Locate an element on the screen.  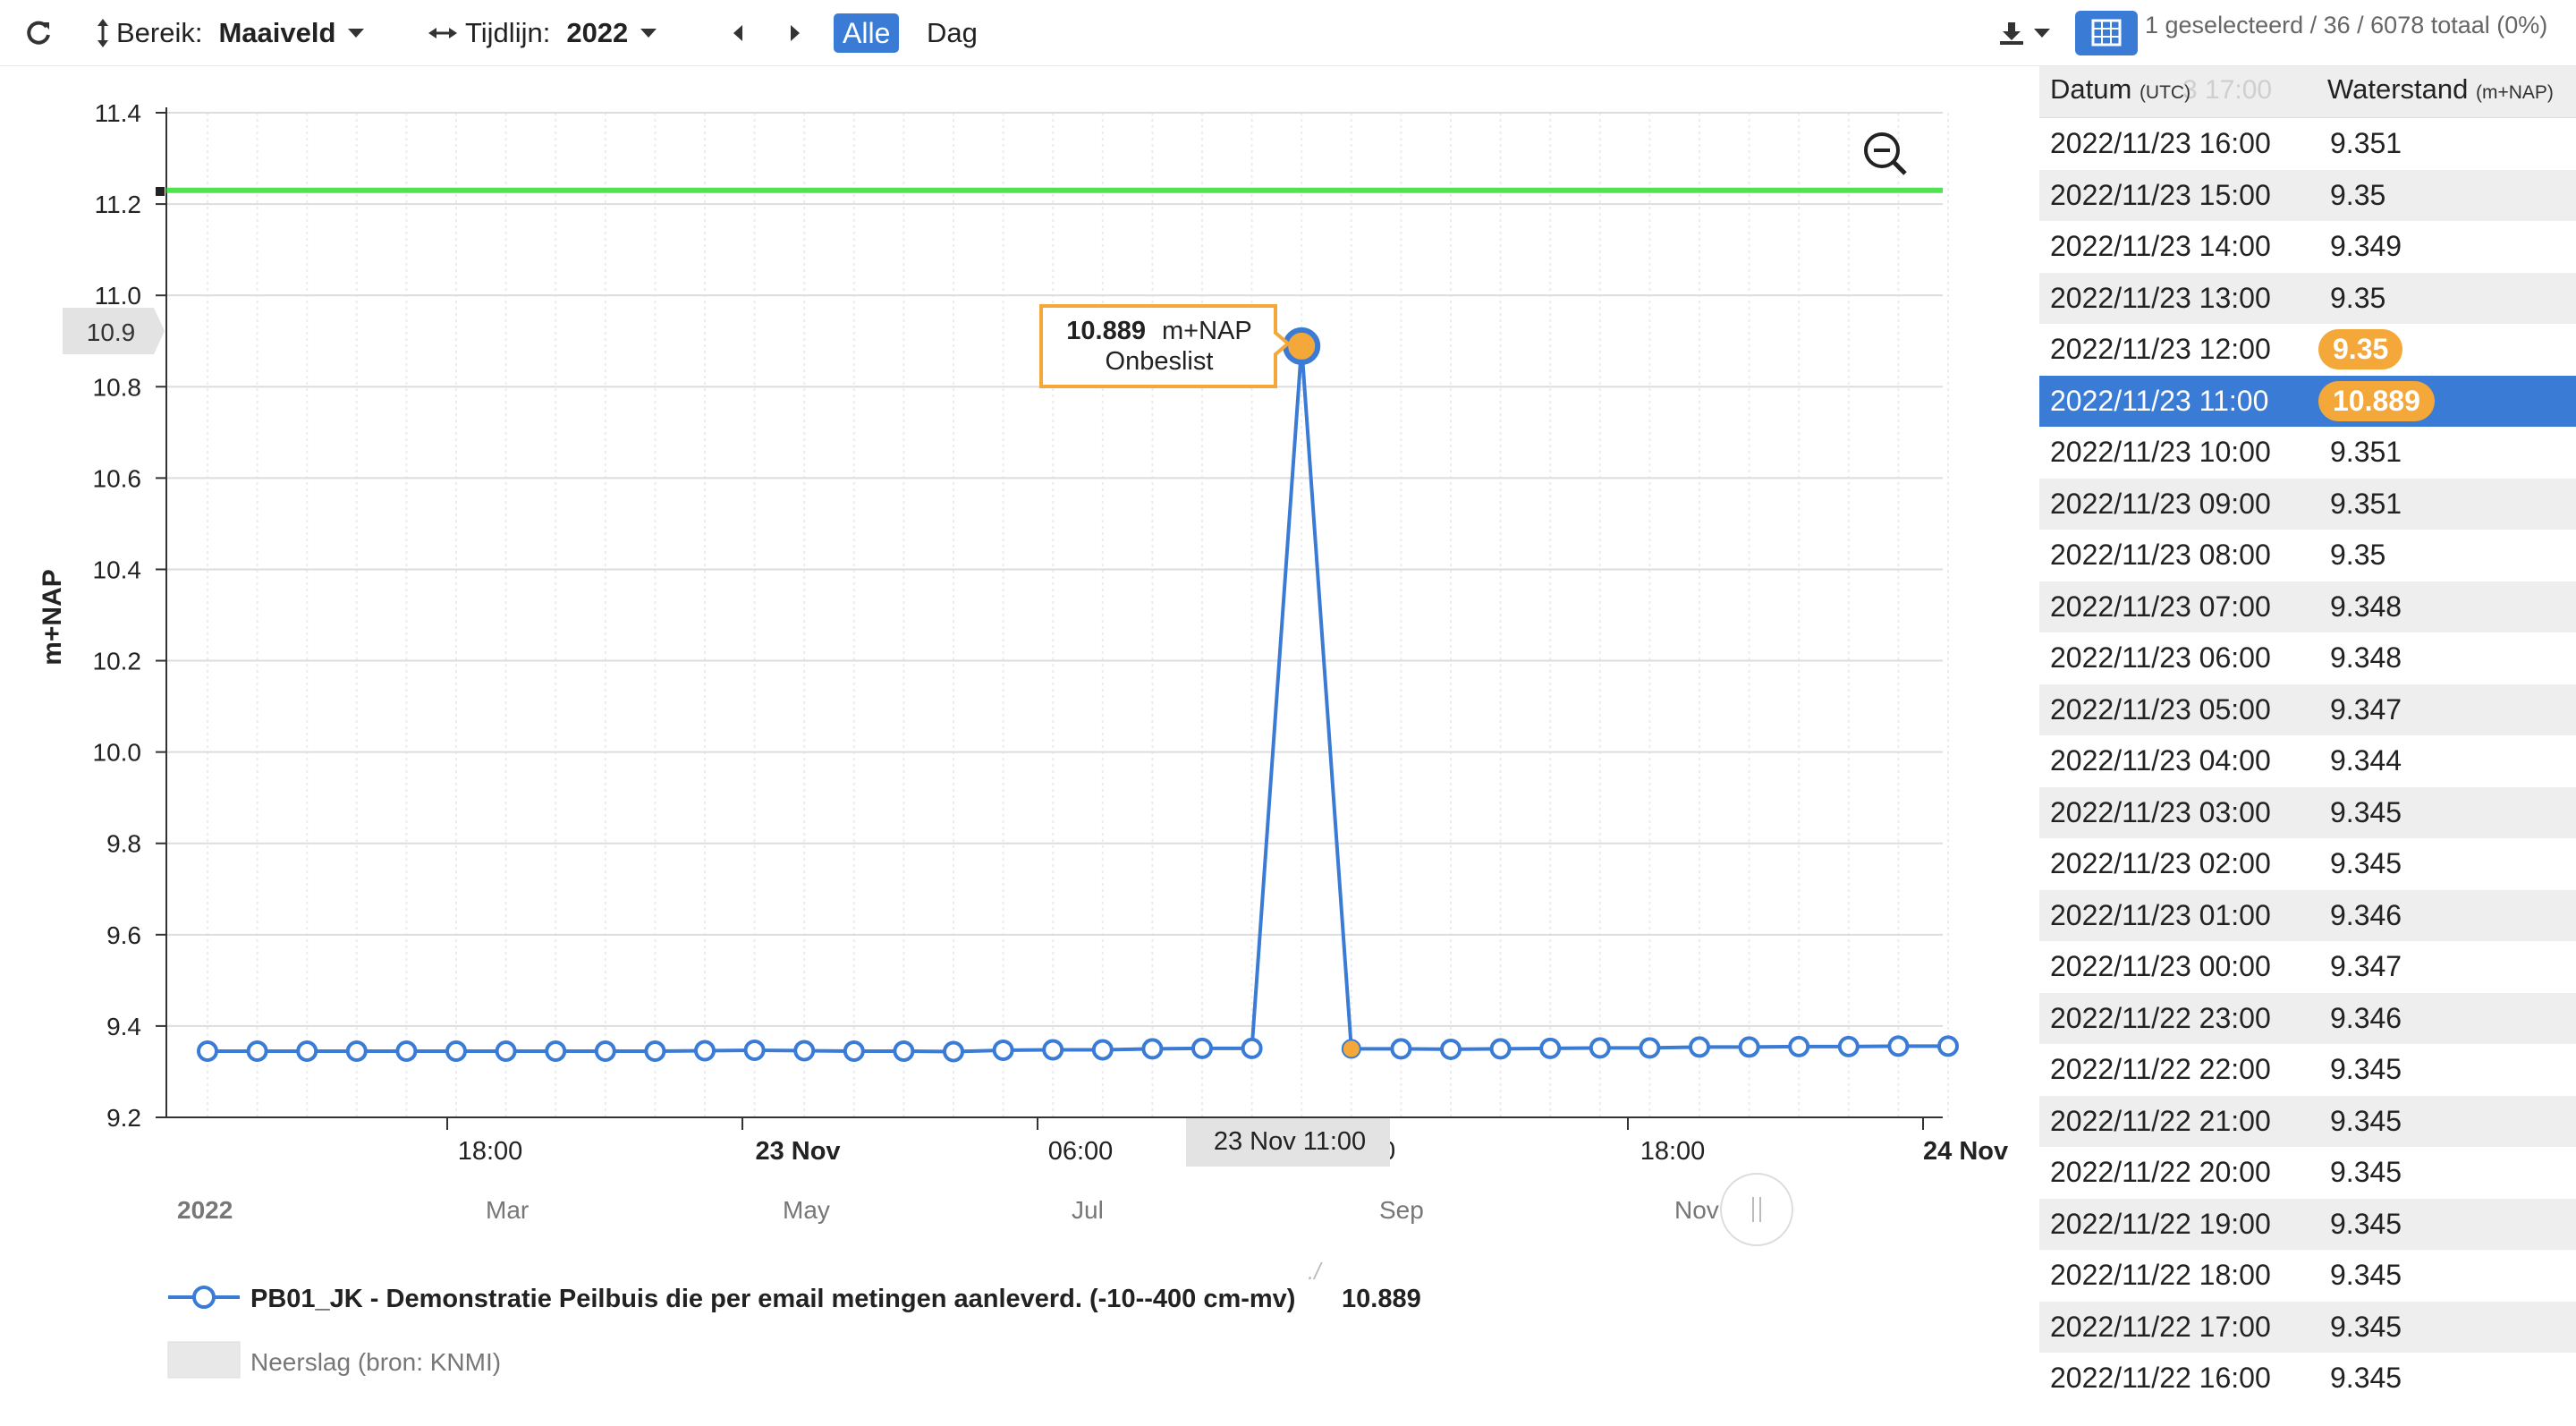
toolbar: Bereik: Maaiveld Tijdlijn: 2022 Alle Dag is located at coordinates (1288, 33).